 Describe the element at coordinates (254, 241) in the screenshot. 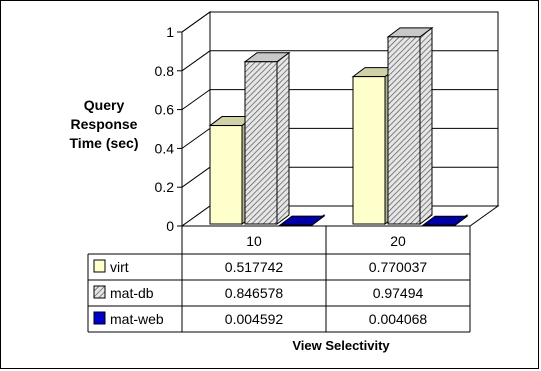

I see `x-tick-label: 10` at that location.